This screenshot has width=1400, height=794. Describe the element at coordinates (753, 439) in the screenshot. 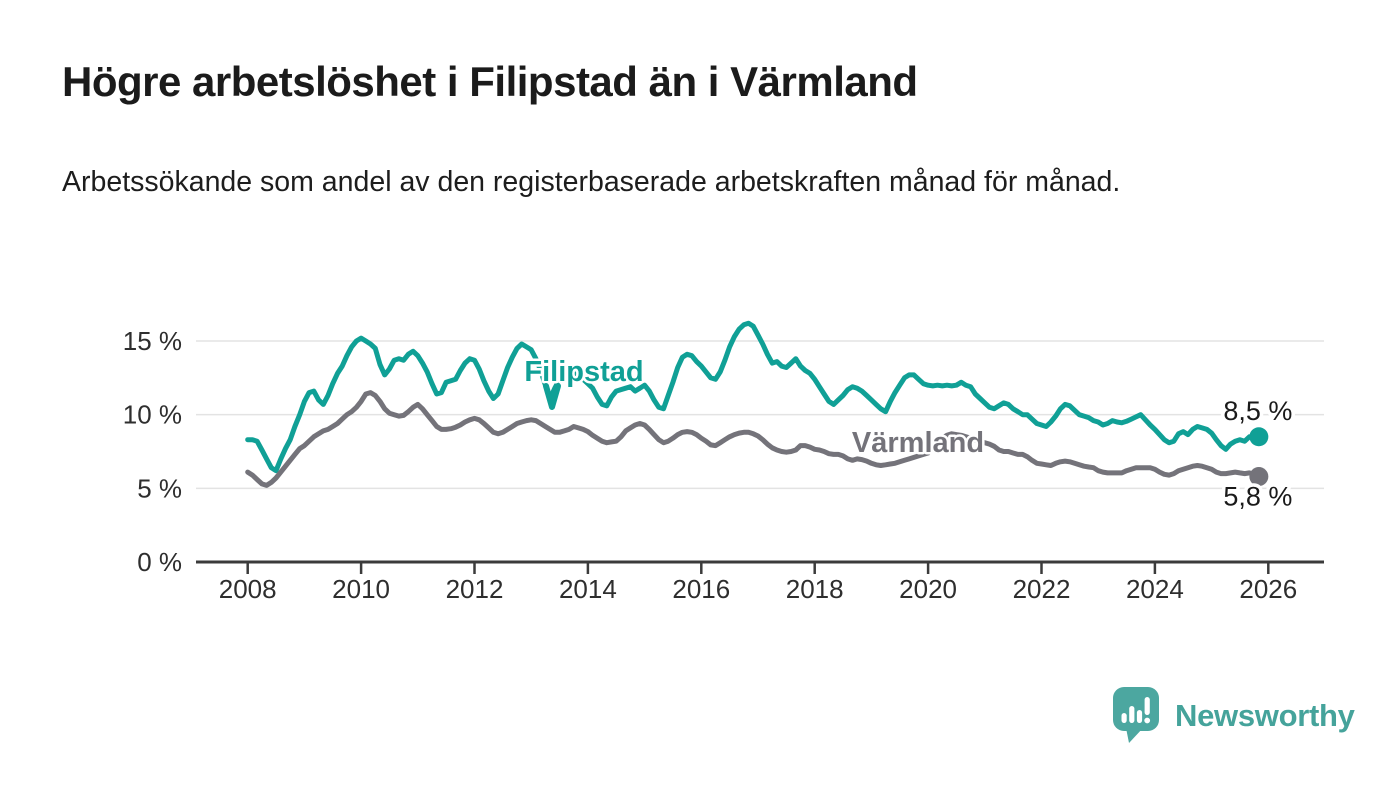

I see `vrmland-line` at that location.